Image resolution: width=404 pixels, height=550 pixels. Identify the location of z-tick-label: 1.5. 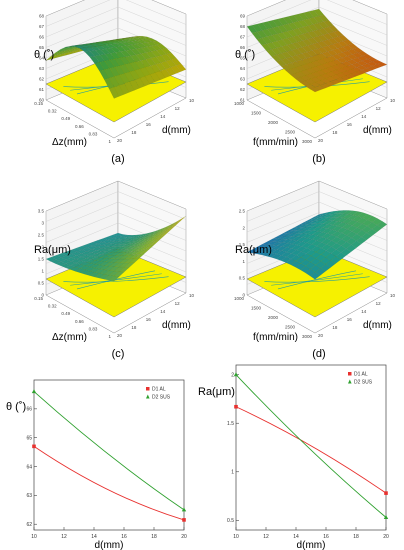
(41, 259).